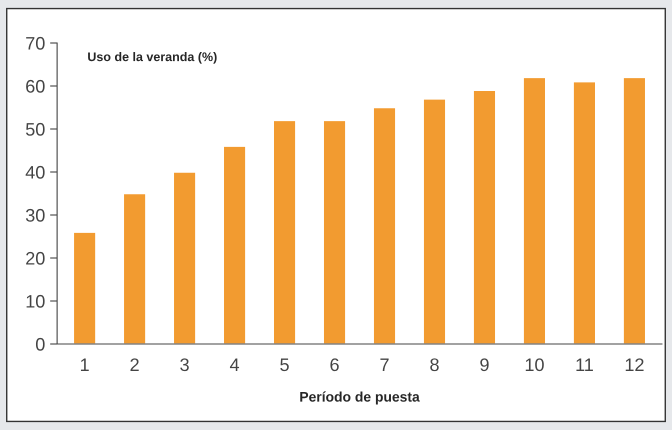 The height and width of the screenshot is (430, 672). What do you see at coordinates (360, 397) in the screenshot?
I see `x-axis-title: Período de puesta` at bounding box center [360, 397].